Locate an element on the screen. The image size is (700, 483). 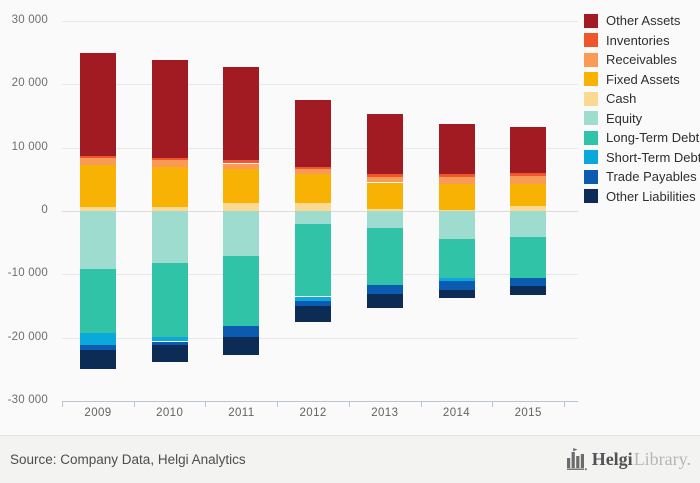
segment-inventories-2013 is located at coordinates (384, 176).